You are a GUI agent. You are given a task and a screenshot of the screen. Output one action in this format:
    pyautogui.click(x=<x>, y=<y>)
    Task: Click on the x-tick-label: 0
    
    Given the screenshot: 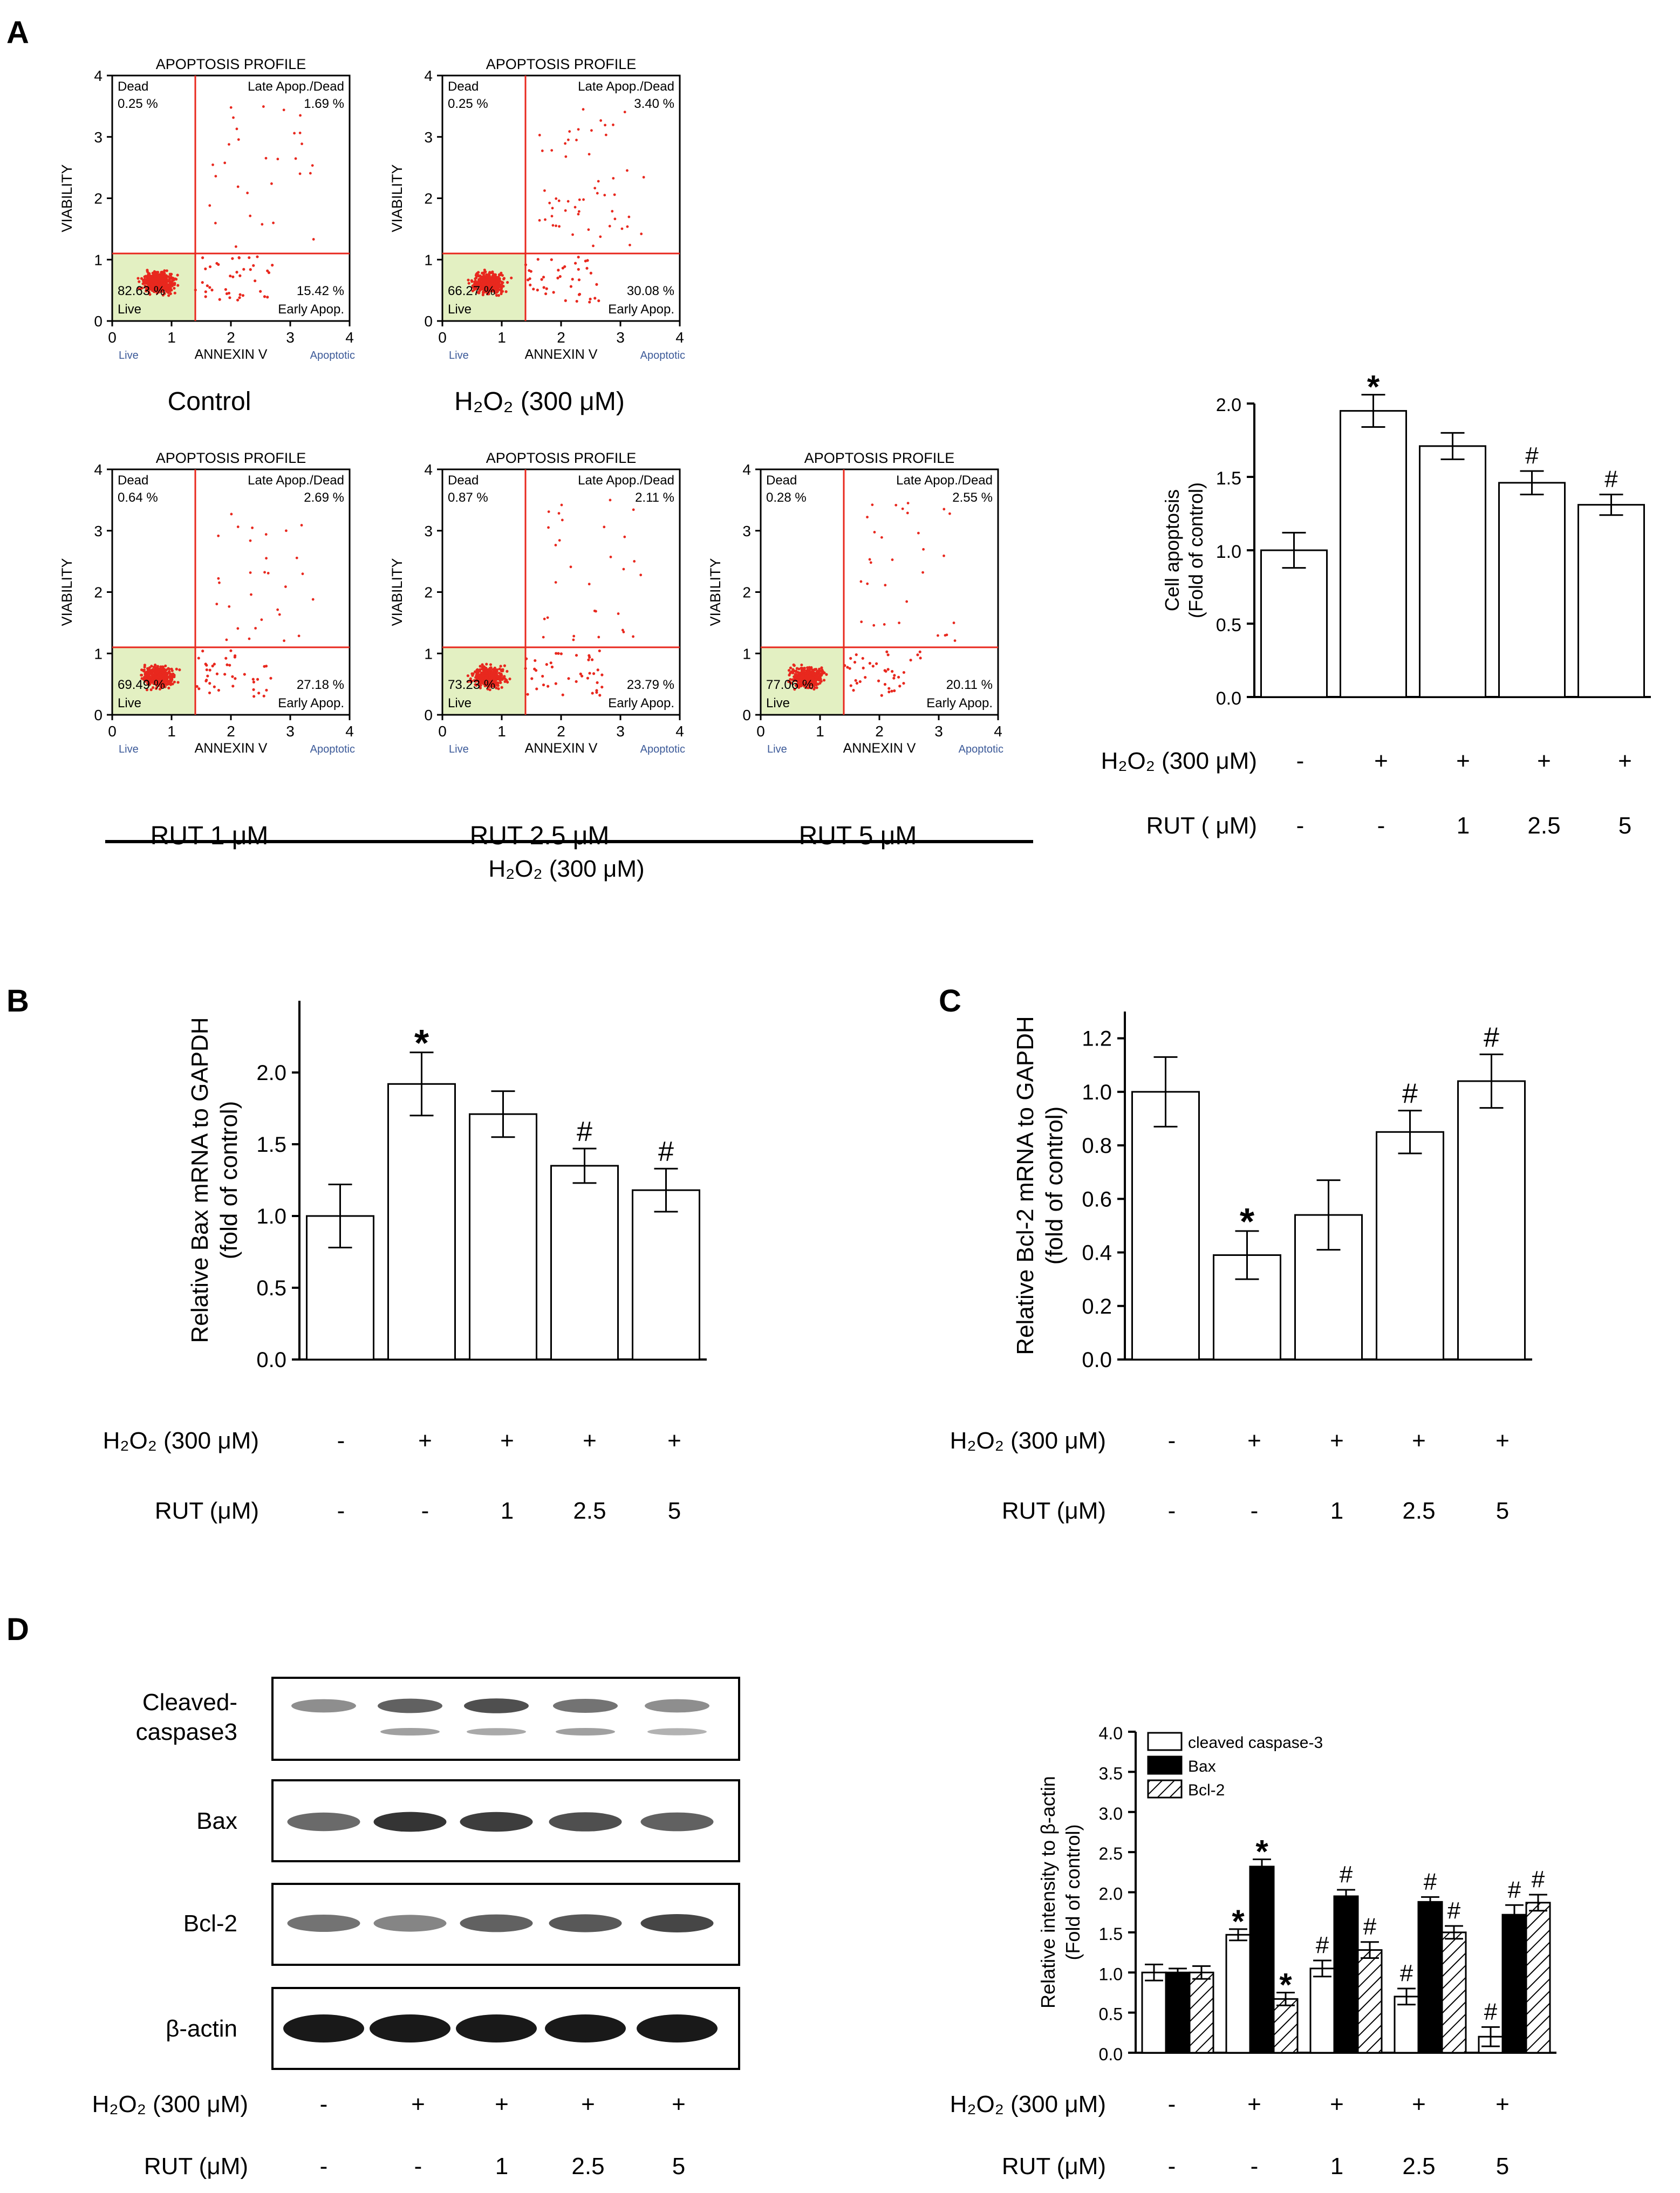 What is the action you would take?
    pyautogui.click(x=760, y=732)
    